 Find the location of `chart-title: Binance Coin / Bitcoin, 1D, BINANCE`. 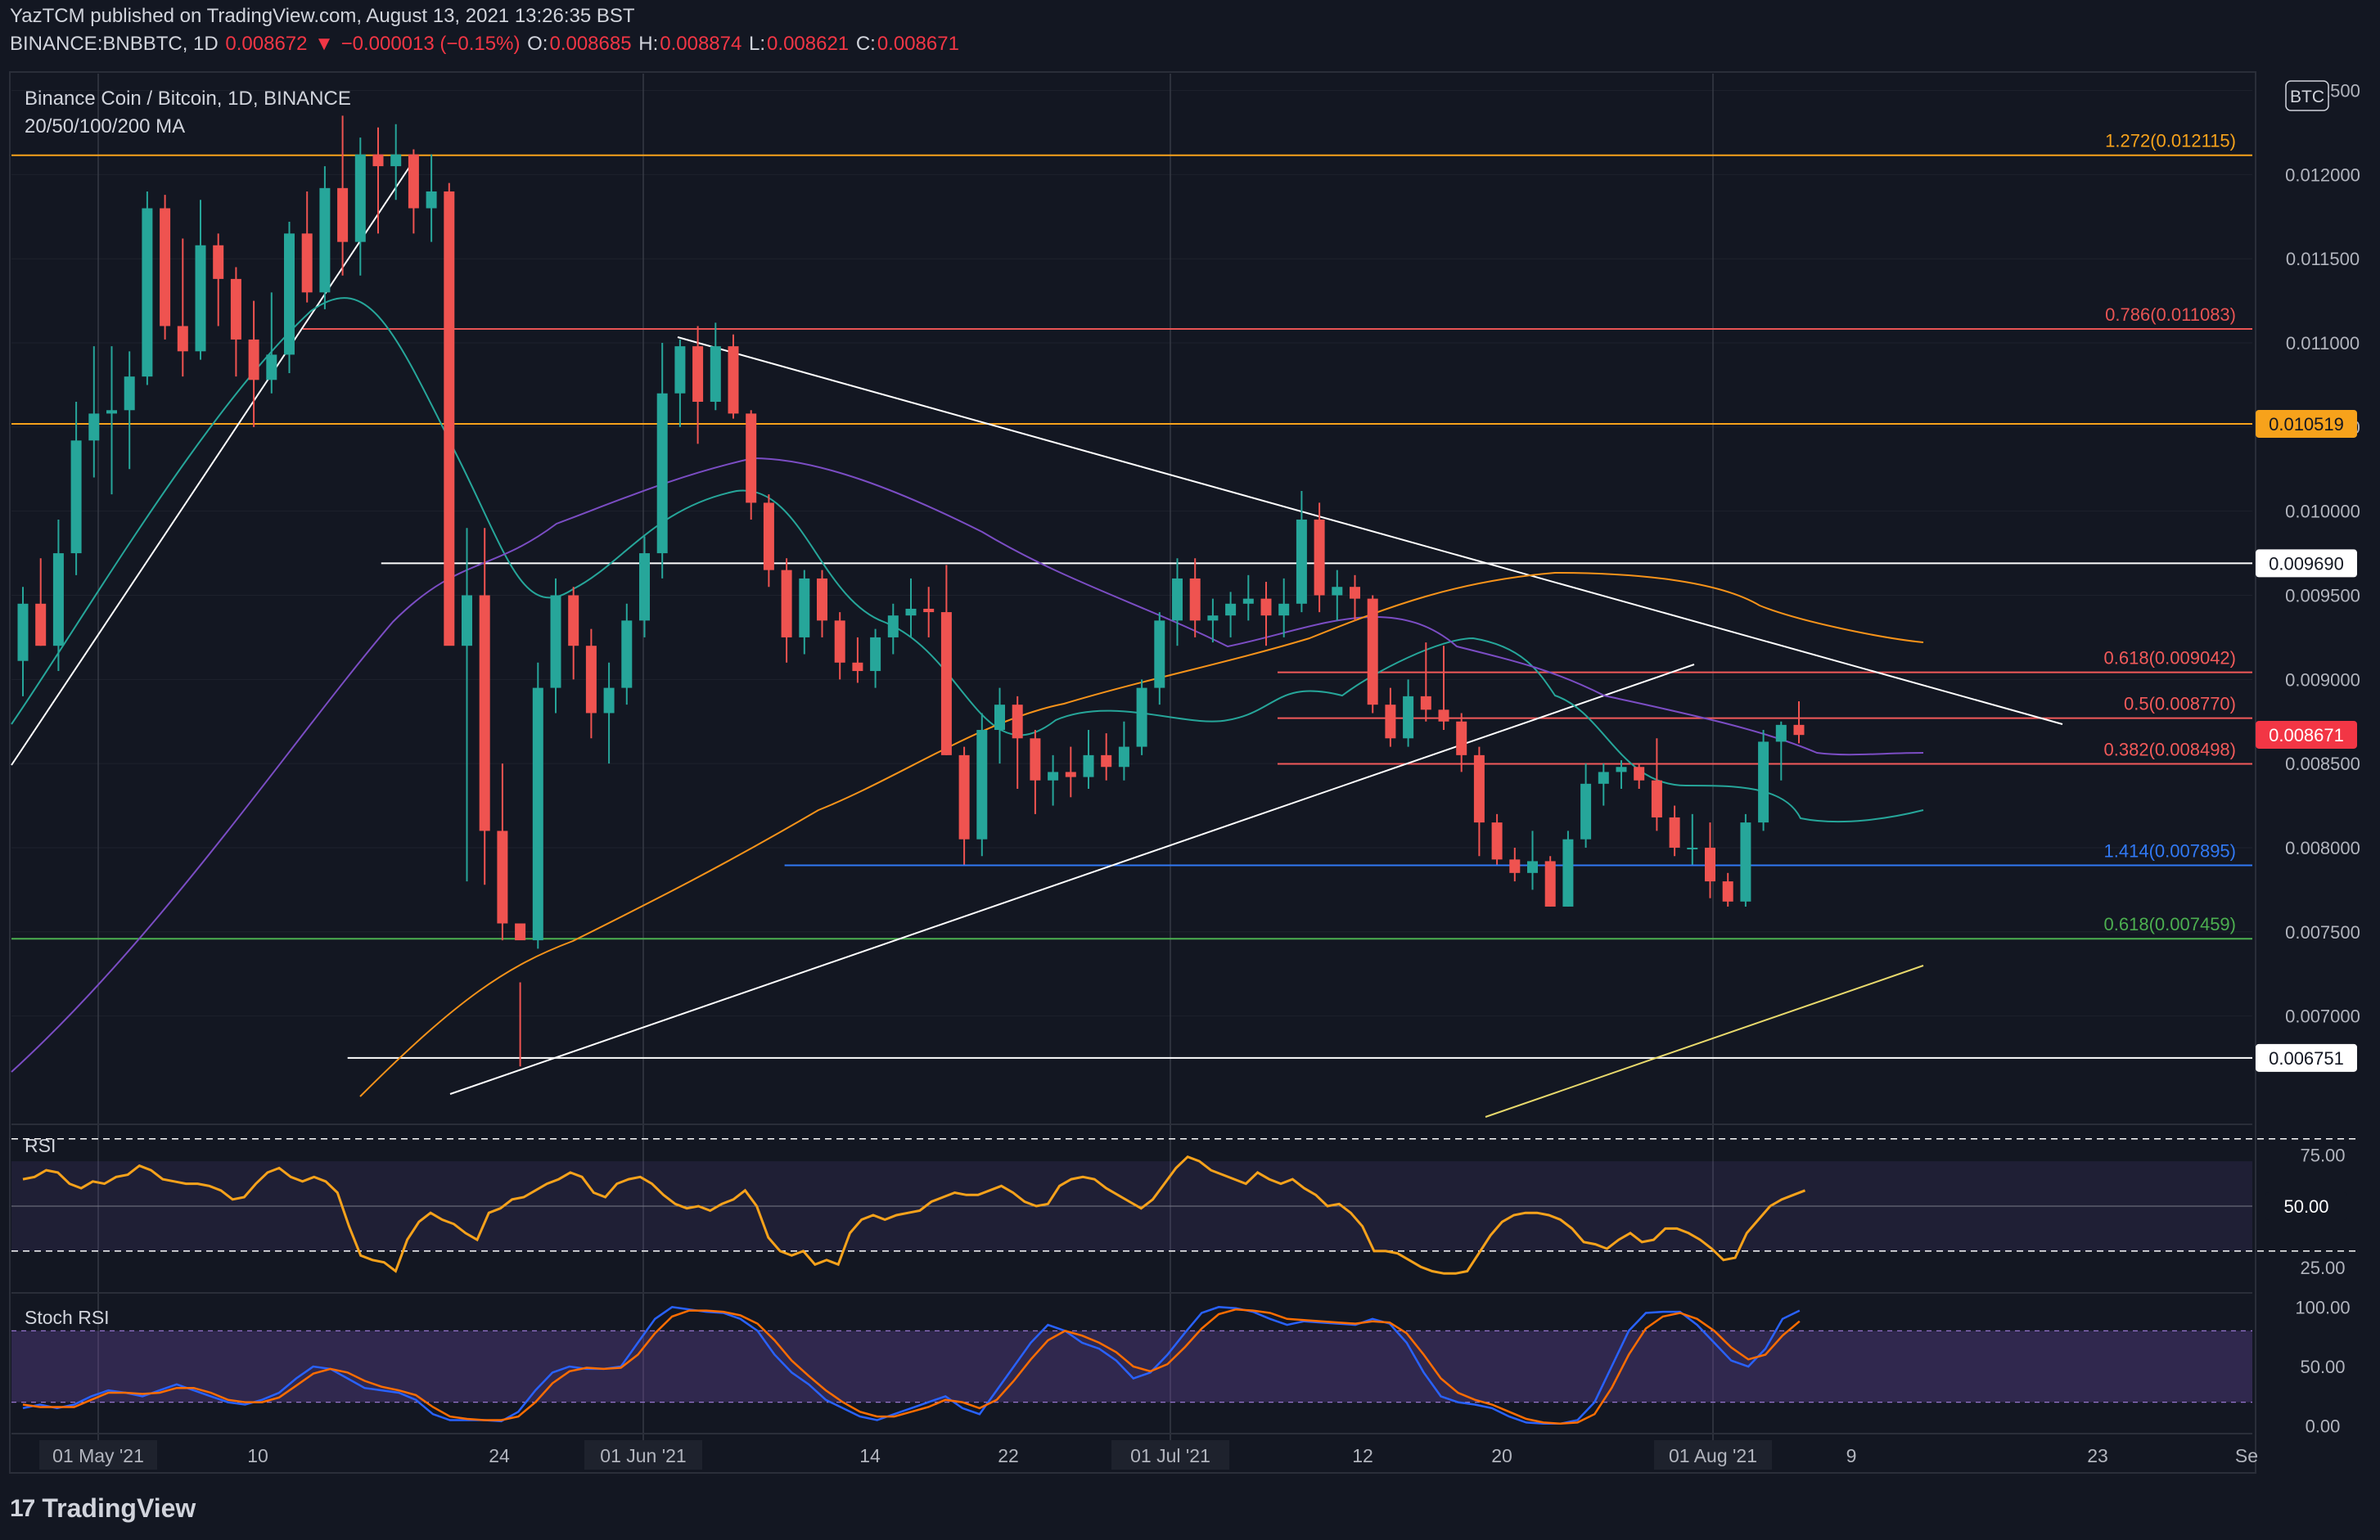

chart-title: Binance Coin / Bitcoin, 1D, BINANCE is located at coordinates (188, 99).